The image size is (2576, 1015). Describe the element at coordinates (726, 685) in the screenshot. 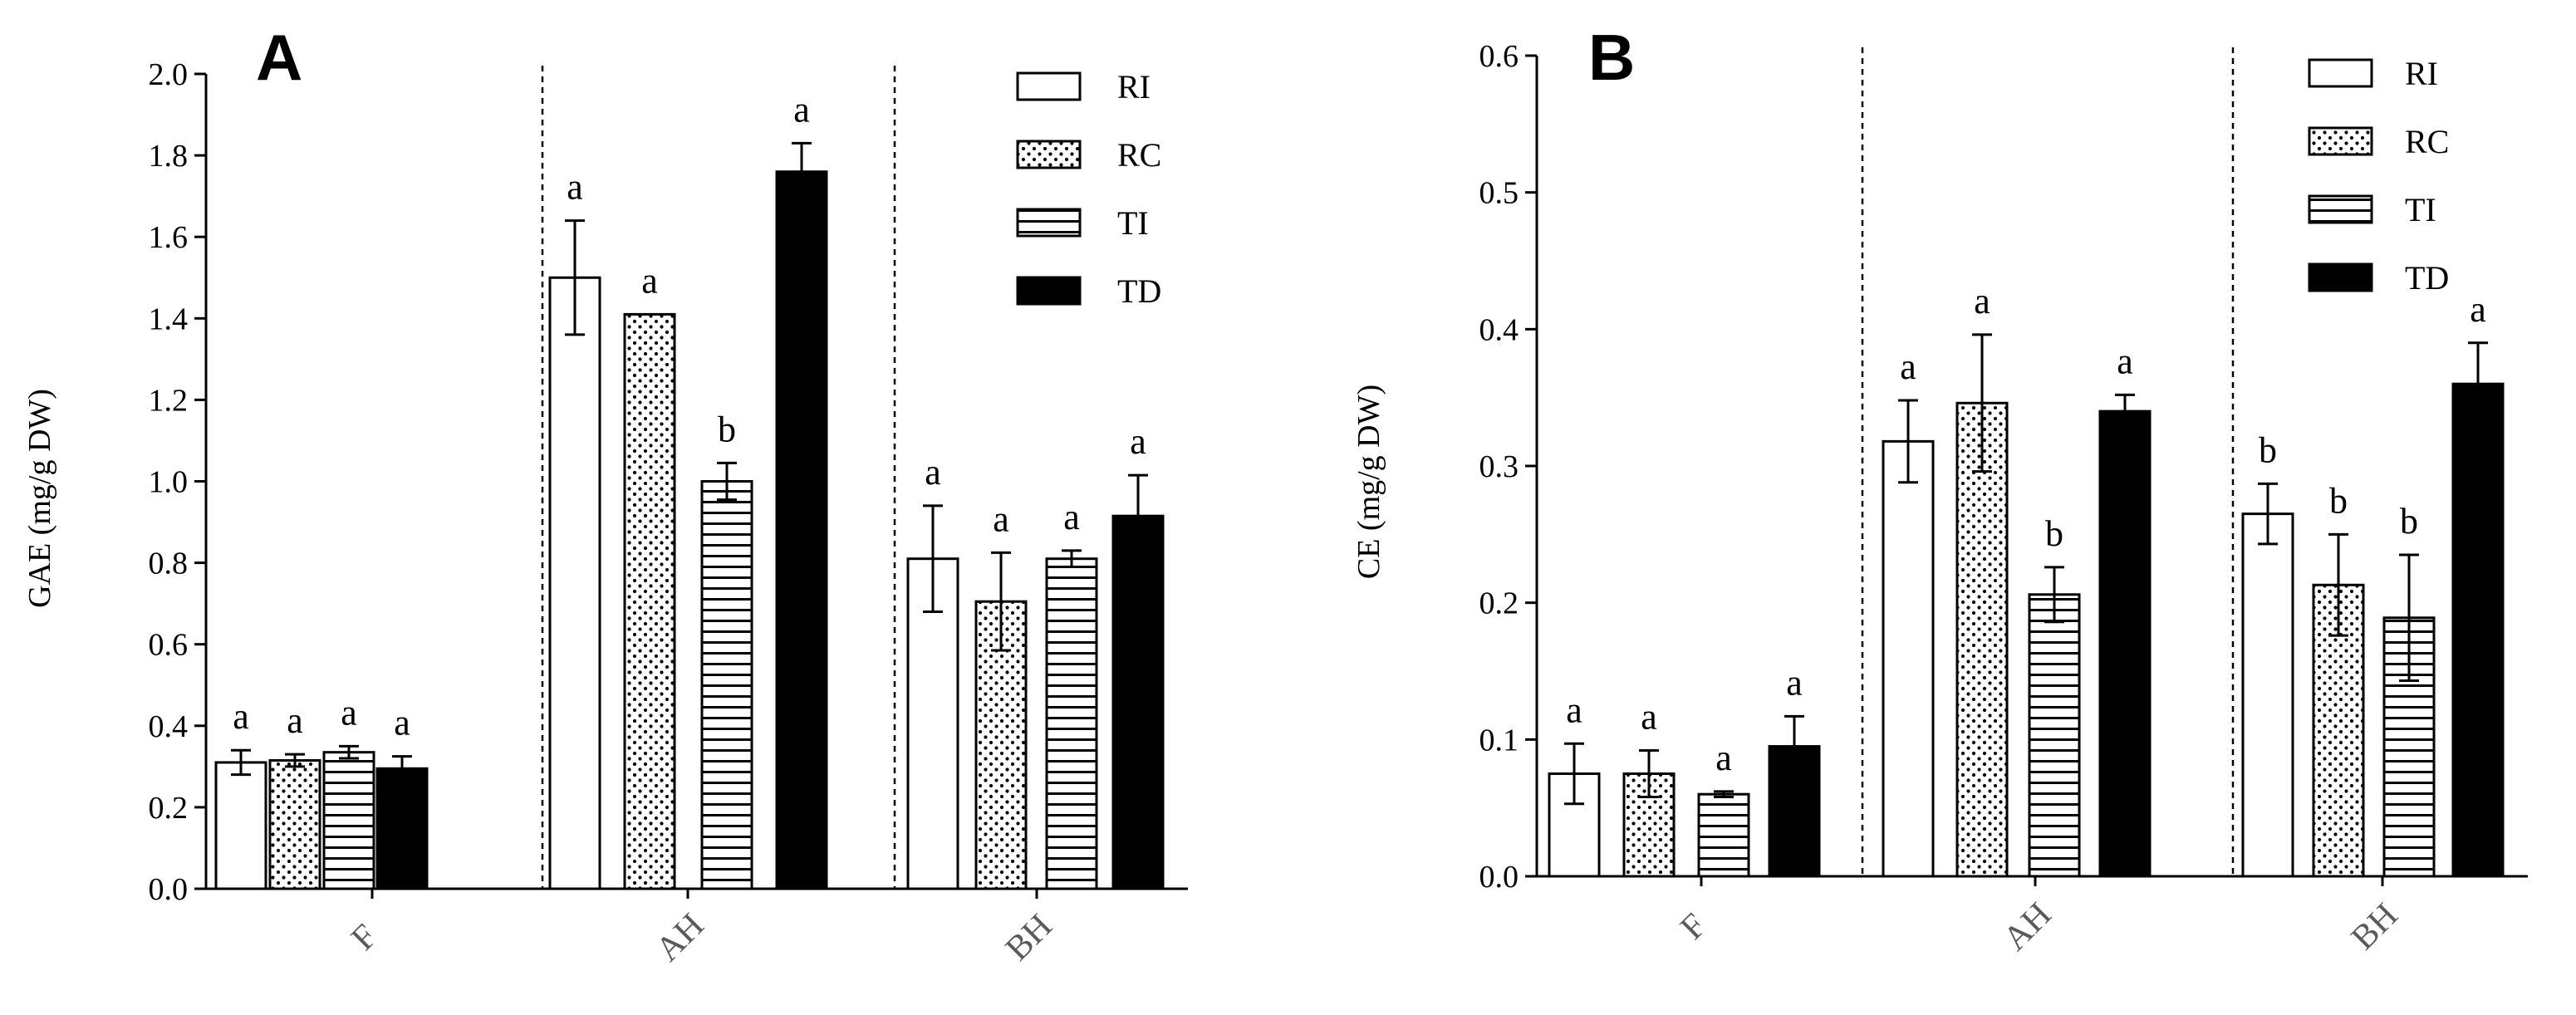

I see `bar-ti-ah` at that location.